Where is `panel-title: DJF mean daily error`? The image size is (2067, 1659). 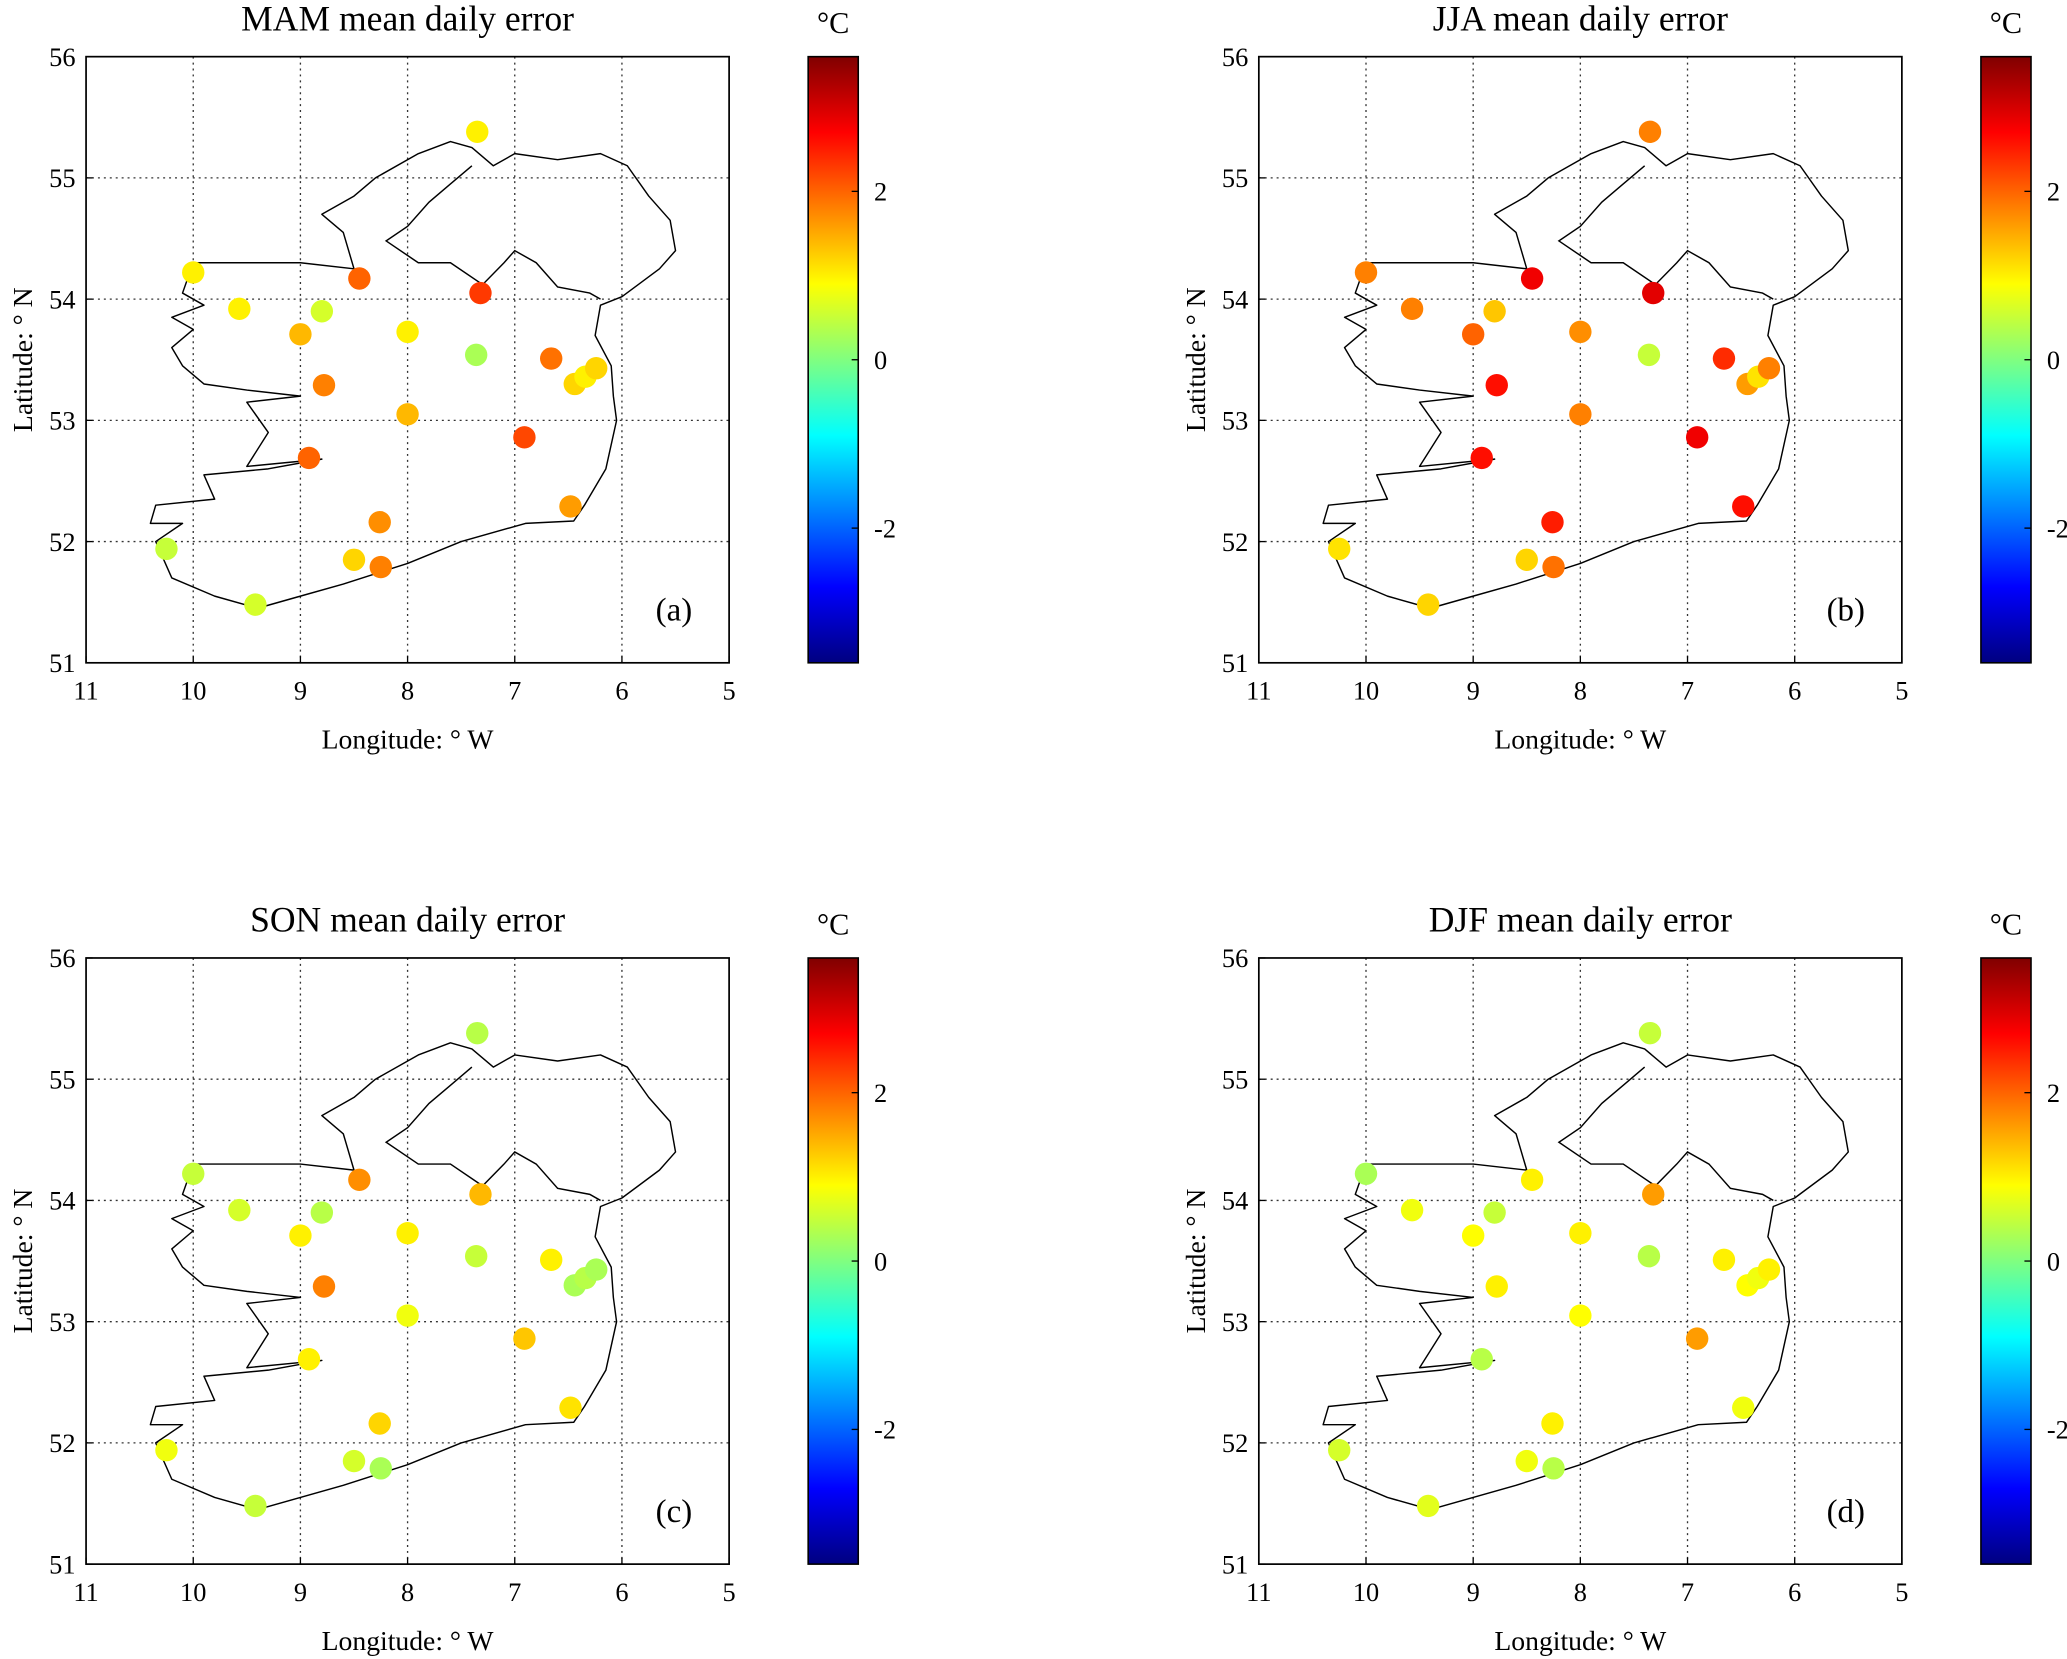 panel-title: DJF mean daily error is located at coordinates (1580, 920).